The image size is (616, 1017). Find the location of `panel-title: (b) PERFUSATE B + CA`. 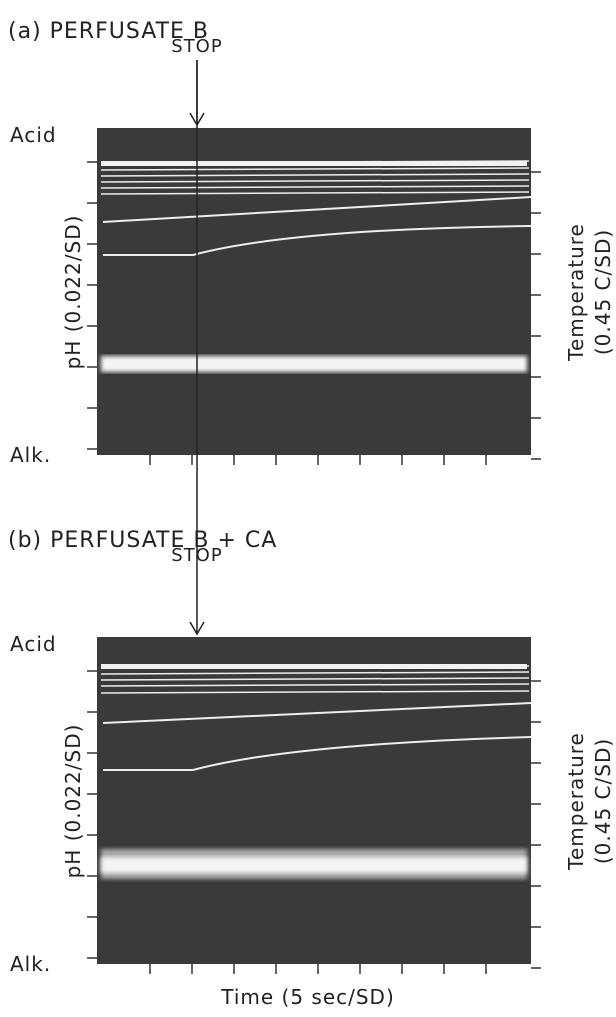

panel-title: (b) PERFUSATE B + CA is located at coordinates (142, 540).